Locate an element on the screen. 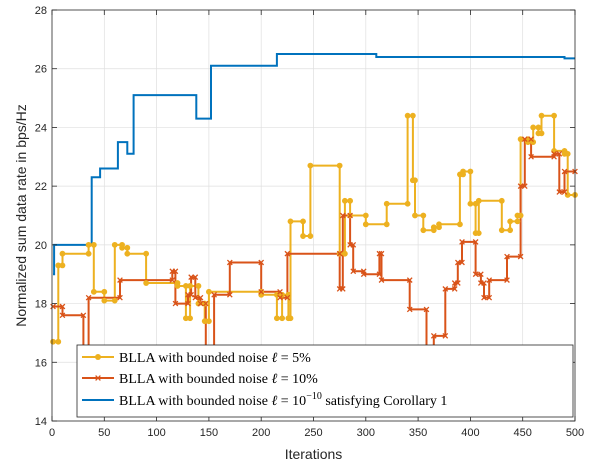  x-tick-label: 250 is located at coordinates (313, 433).